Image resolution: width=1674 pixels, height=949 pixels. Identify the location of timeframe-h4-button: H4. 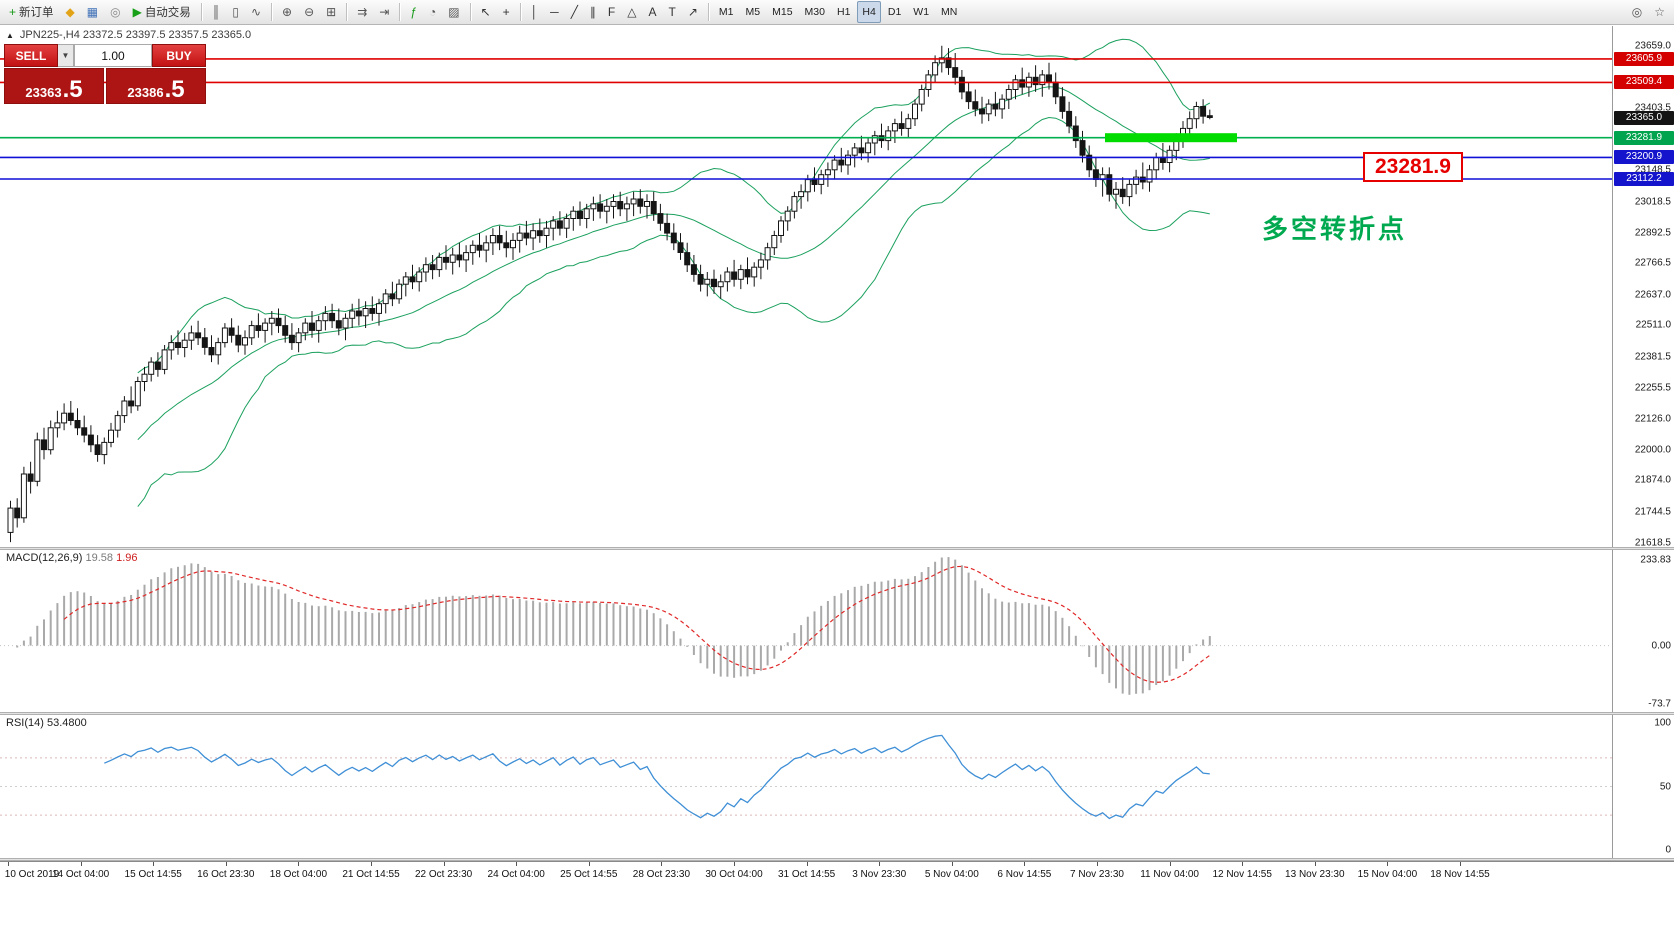
(869, 12).